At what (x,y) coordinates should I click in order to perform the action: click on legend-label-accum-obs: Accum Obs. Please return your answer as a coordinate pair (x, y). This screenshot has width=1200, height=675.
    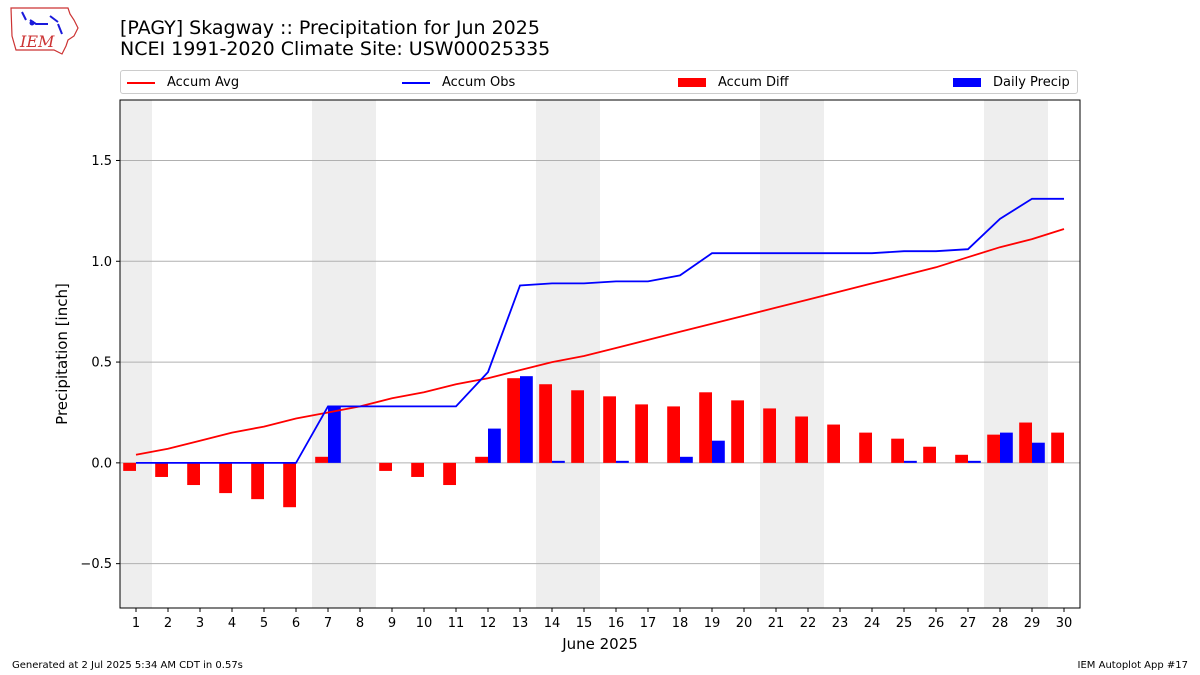
    Looking at the image, I should click on (479, 82).